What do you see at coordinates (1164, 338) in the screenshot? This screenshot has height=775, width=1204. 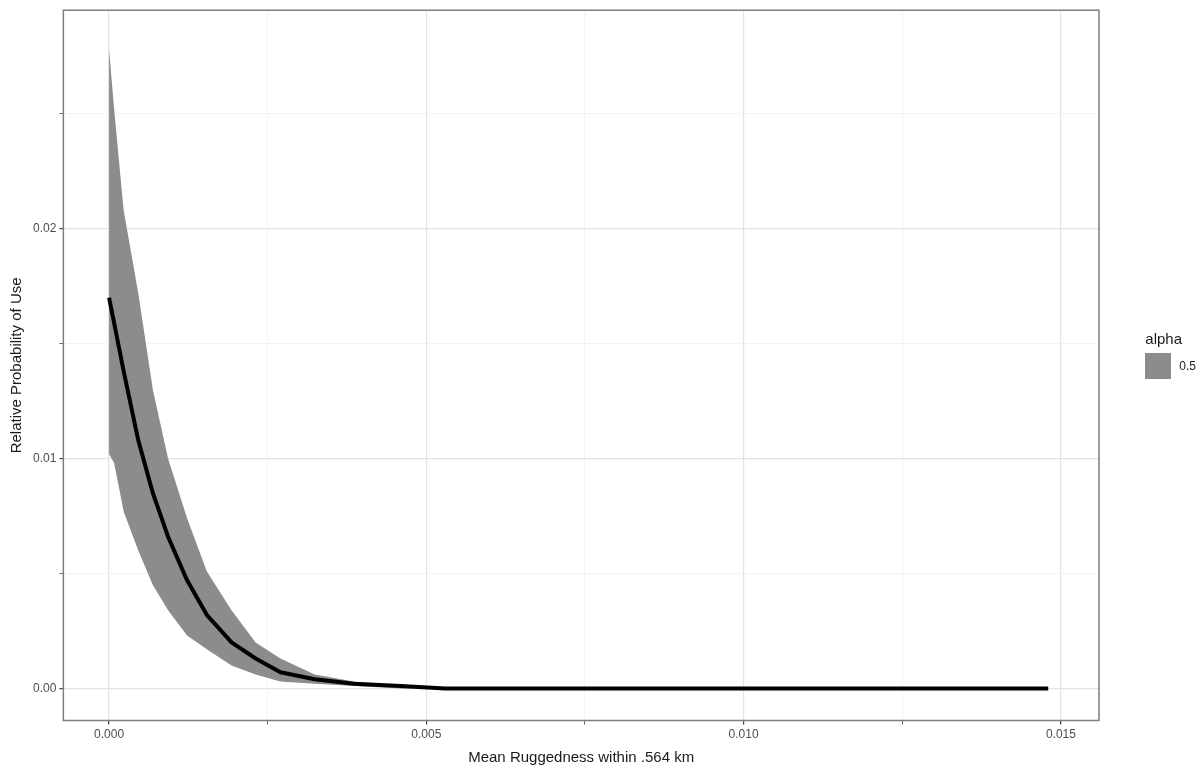 I see `legend-title: alpha` at bounding box center [1164, 338].